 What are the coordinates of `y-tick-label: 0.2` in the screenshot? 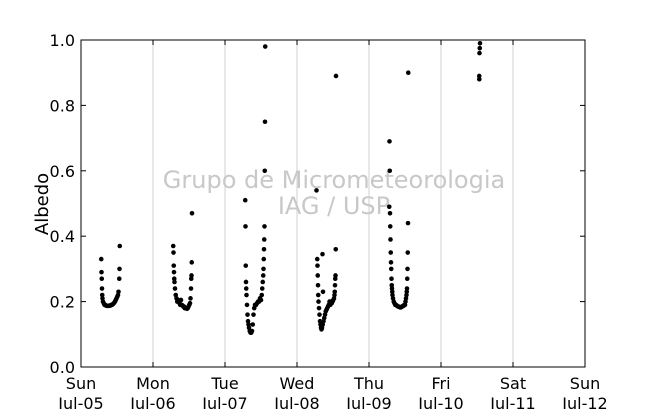 It's located at (62, 302).